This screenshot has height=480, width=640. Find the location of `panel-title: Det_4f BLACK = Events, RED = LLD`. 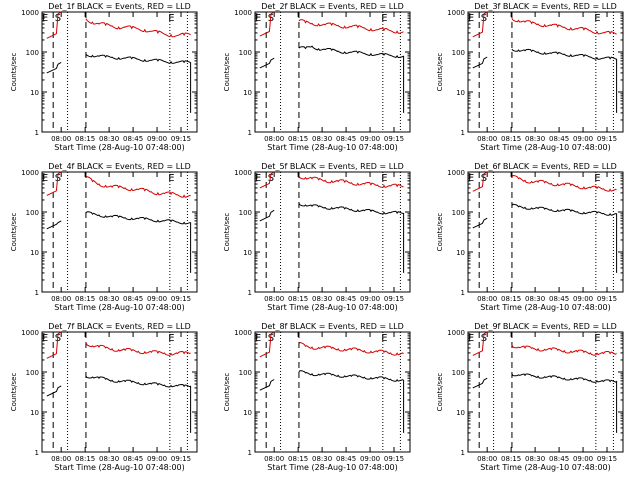

panel-title: Det_4f BLACK = Events, RED = LLD is located at coordinates (119, 166).